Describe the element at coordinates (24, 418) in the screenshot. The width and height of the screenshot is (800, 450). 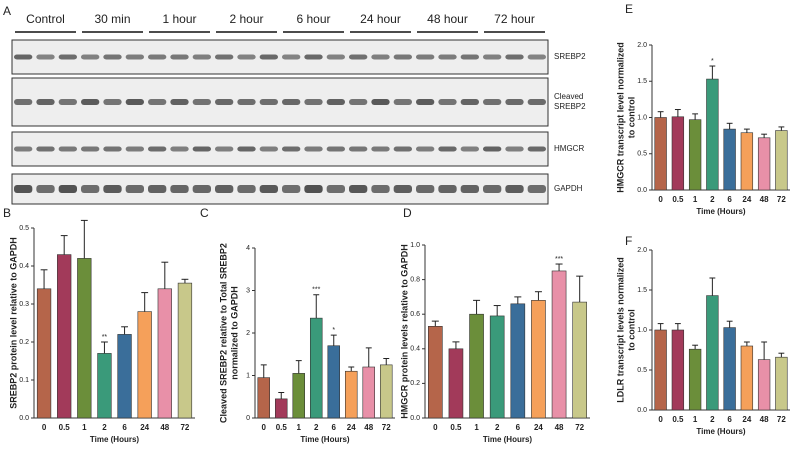
I see `y-tick-label: 0.0` at that location.